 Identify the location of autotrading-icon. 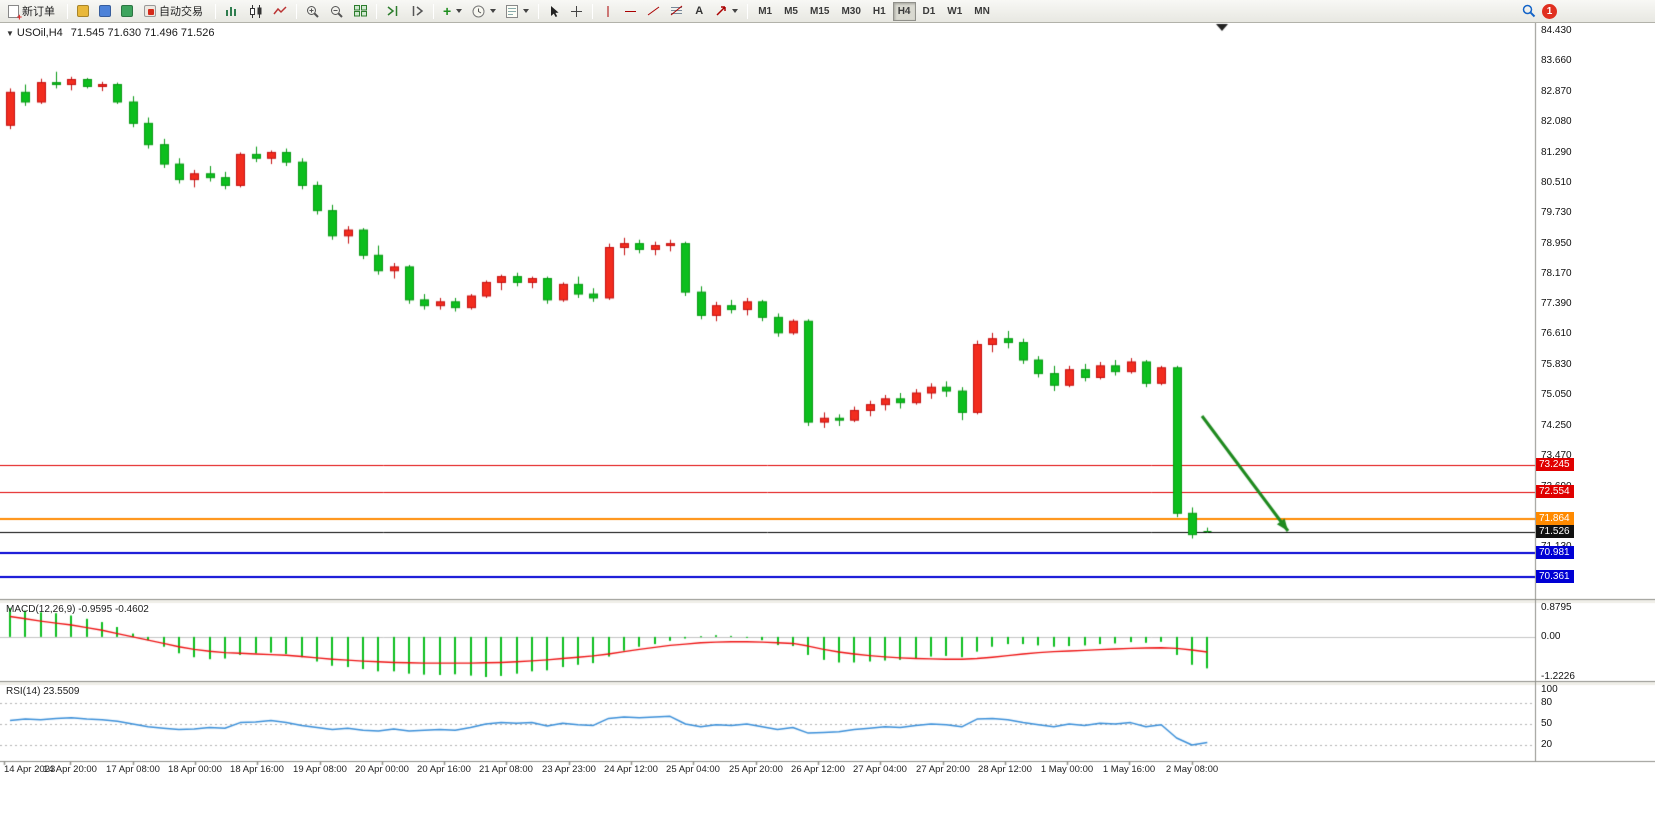
(150, 11).